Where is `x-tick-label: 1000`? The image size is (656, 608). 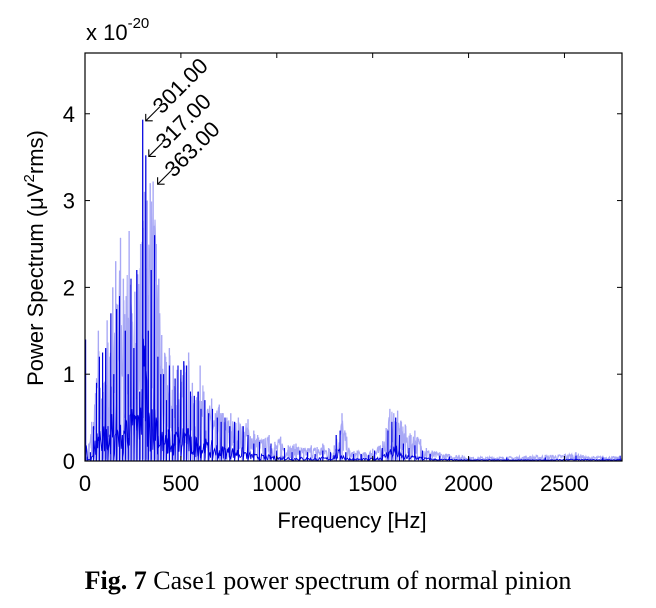 x-tick-label: 1000 is located at coordinates (276, 483).